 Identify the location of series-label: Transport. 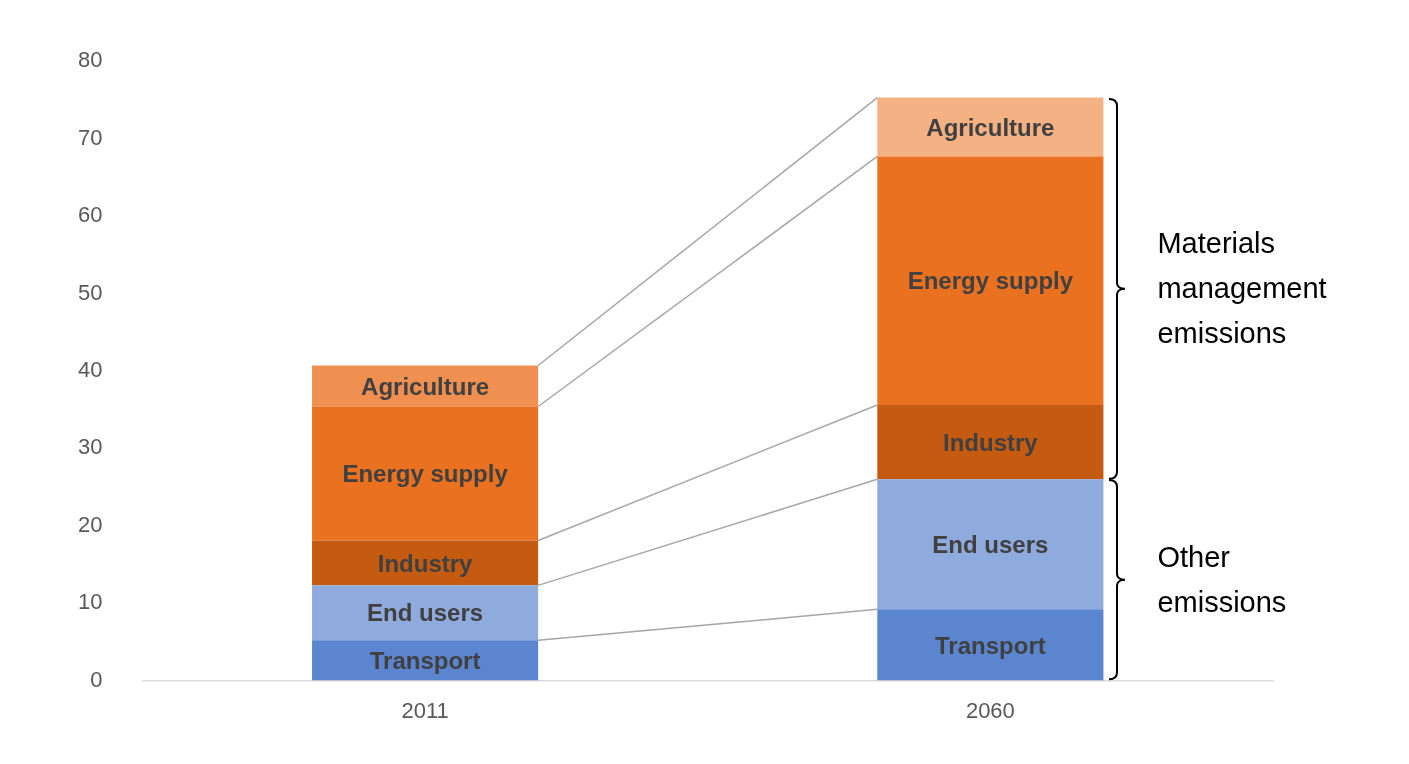
(425, 661).